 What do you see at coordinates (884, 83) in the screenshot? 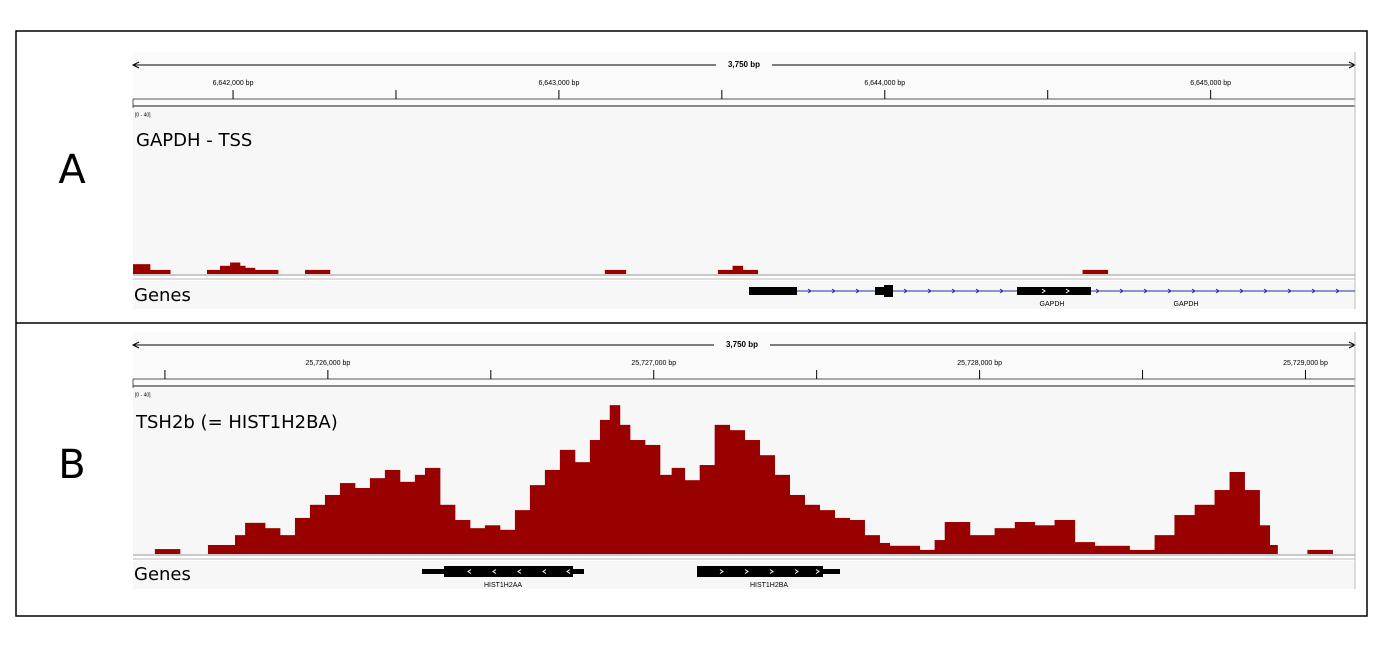
I see `x-tick-label: 6,644,000 bp` at bounding box center [884, 83].